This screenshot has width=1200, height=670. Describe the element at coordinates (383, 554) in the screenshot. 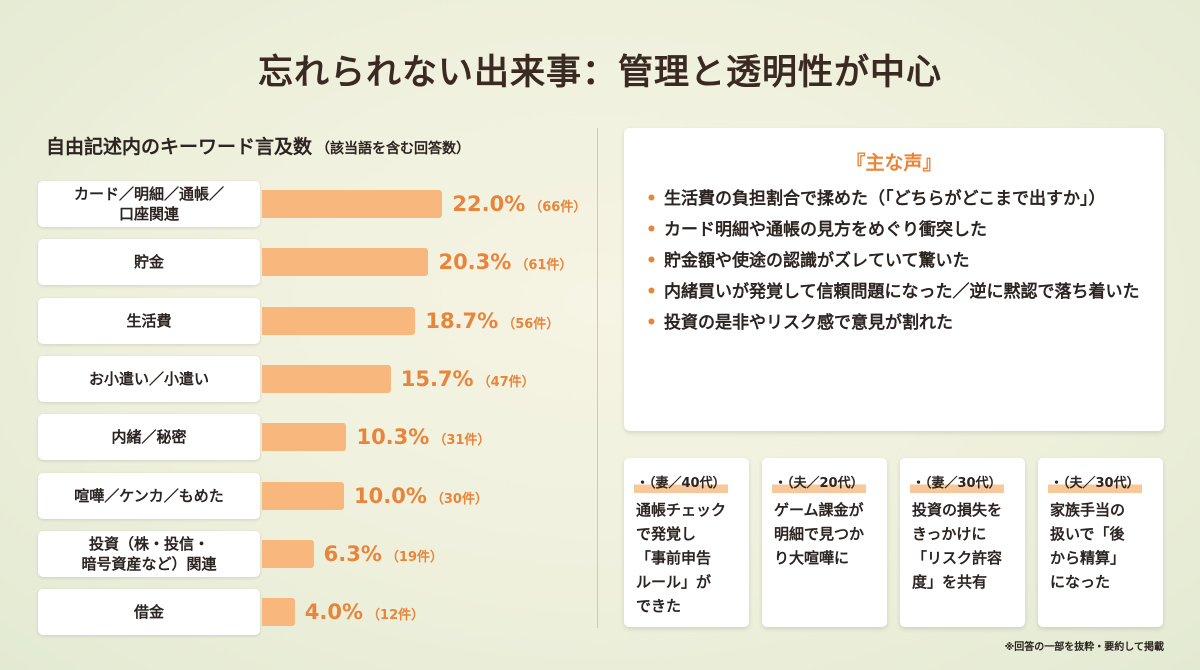

I see `value-label: 6.3% （19件）` at that location.